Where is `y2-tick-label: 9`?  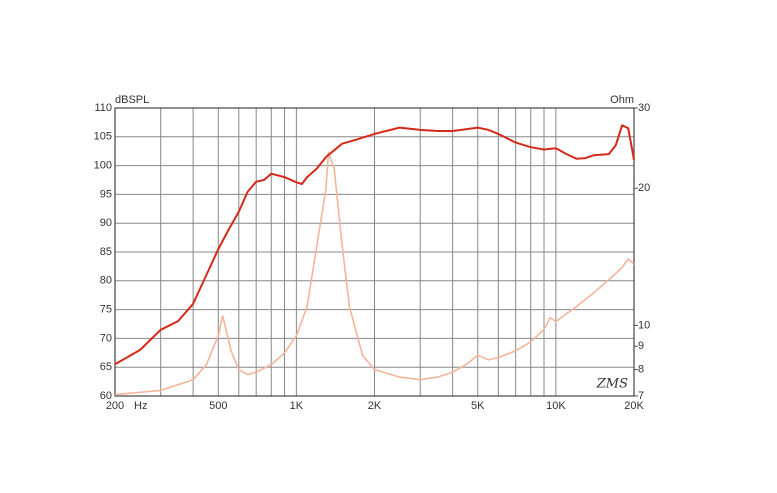
y2-tick-label: 9 is located at coordinates (641, 346).